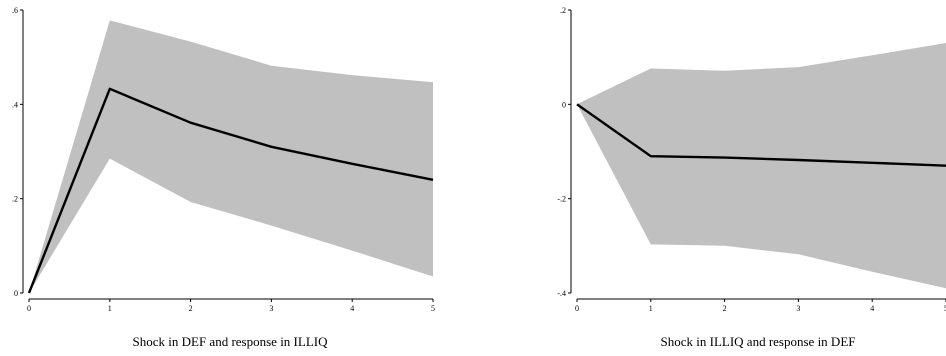  I want to click on irf-line, so click(761, 135).